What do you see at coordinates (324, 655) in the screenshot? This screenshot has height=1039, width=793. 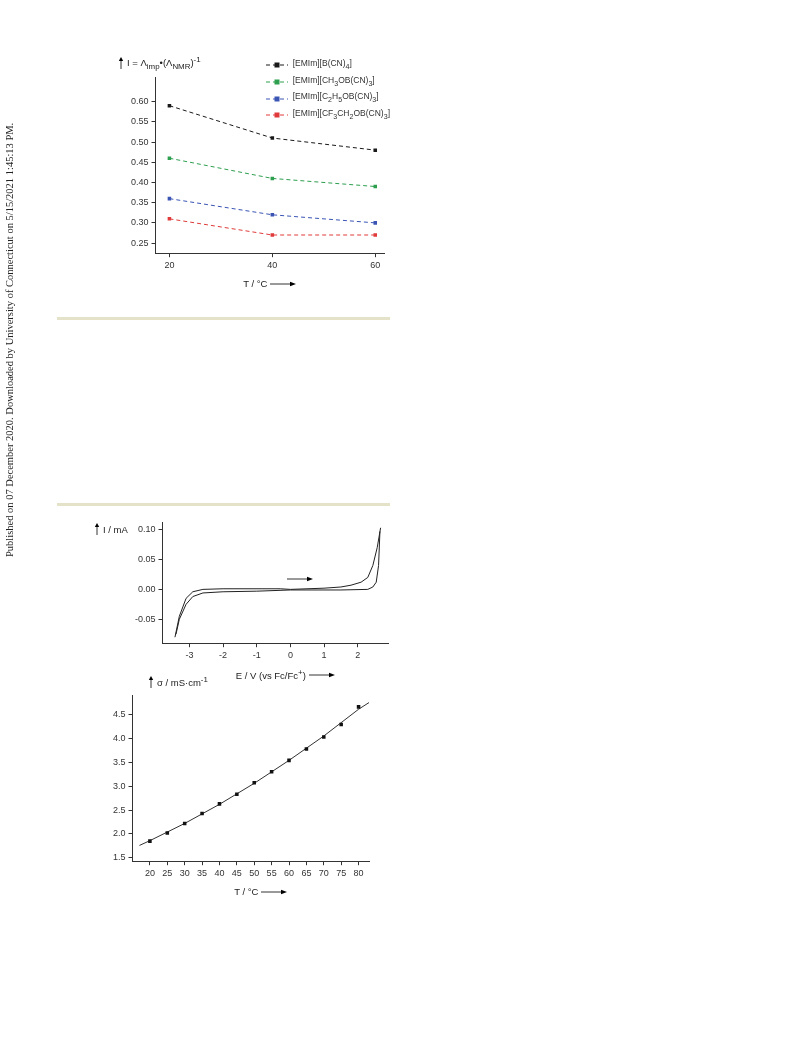 I see `x-tick-label: 1` at bounding box center [324, 655].